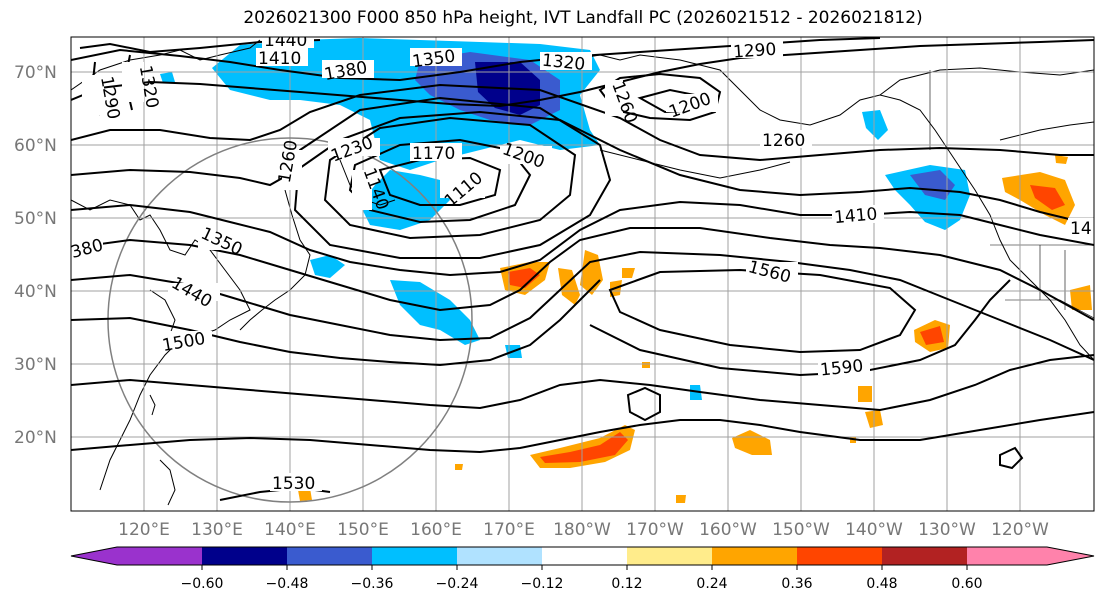  I want to click on colorbar-tick-label: −0.24, so click(457, 584).